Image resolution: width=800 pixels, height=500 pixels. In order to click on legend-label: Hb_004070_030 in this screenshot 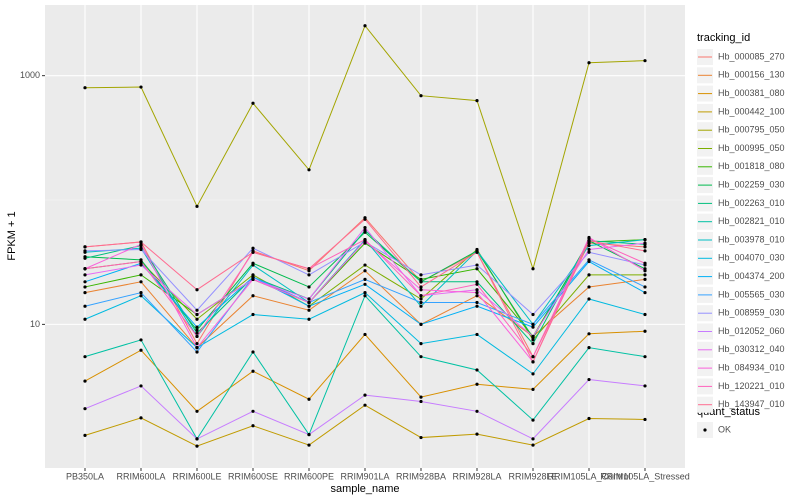, I will do `click(751, 258)`.